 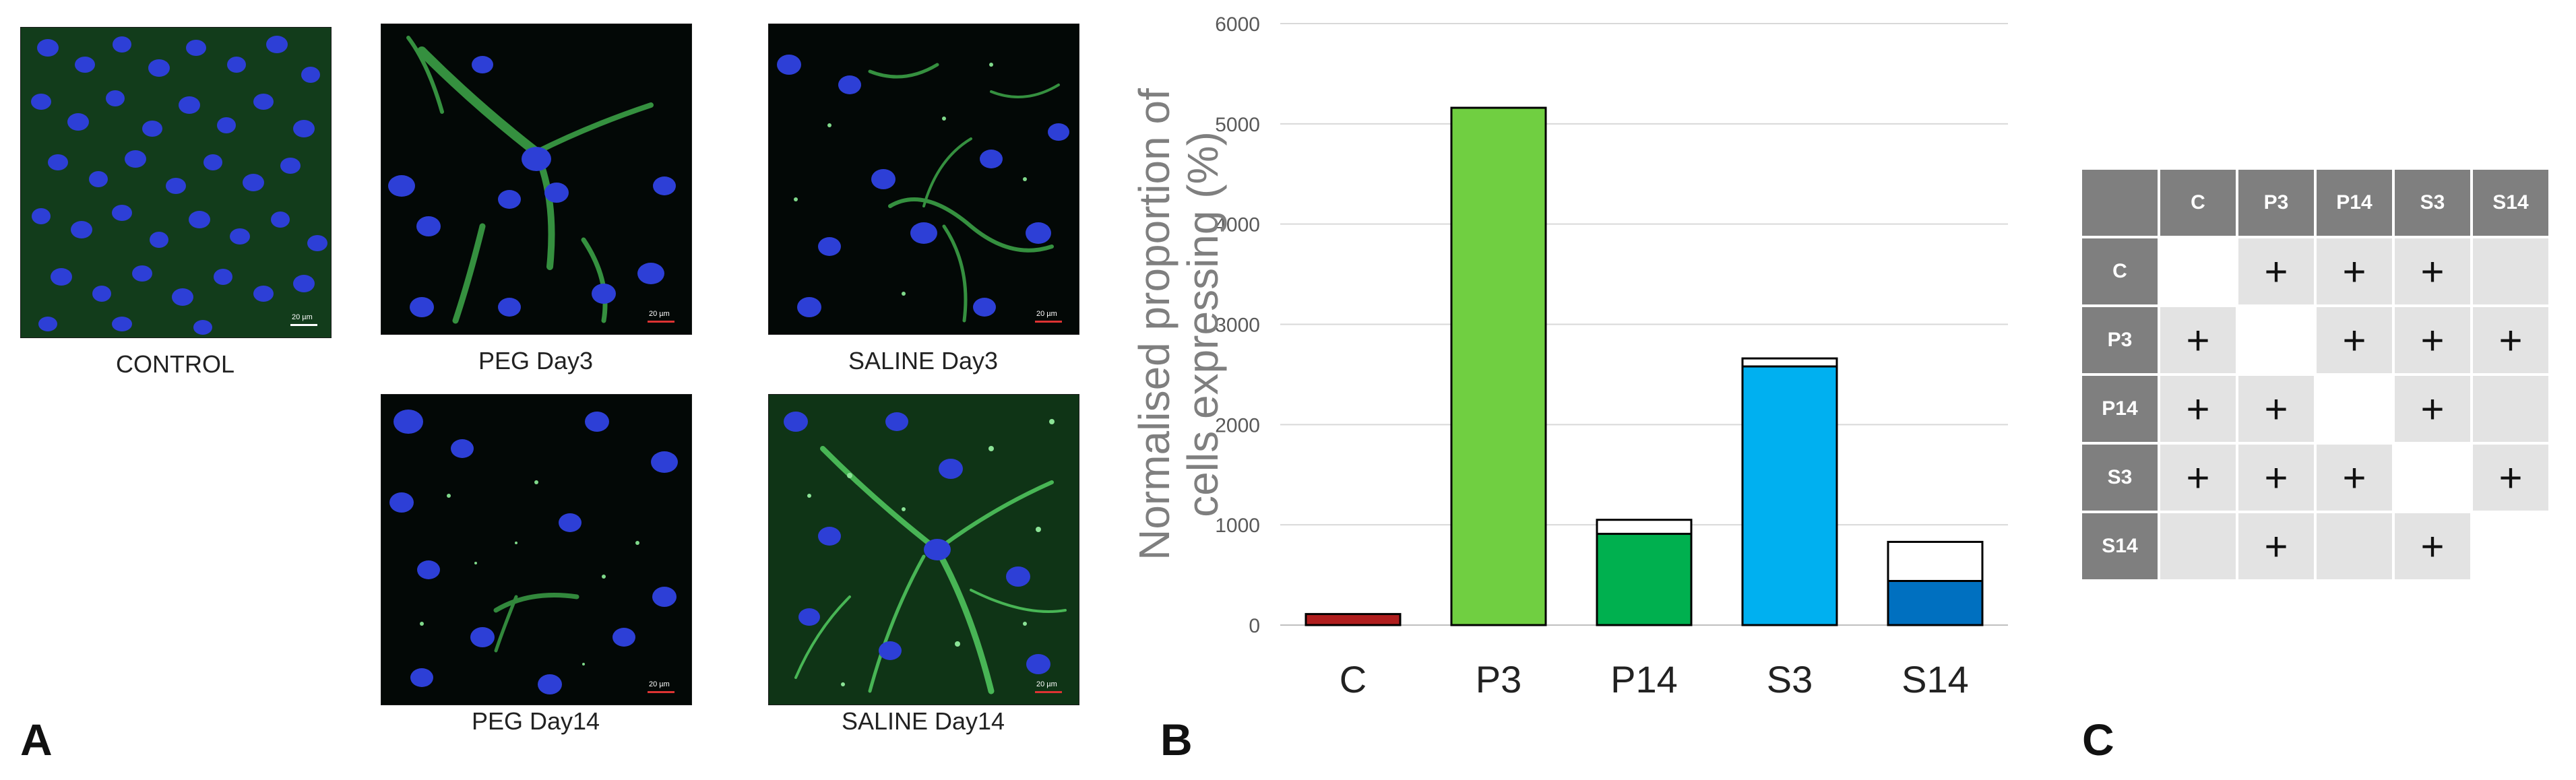 I want to click on y-tick-label: 5000, so click(x=1237, y=125).